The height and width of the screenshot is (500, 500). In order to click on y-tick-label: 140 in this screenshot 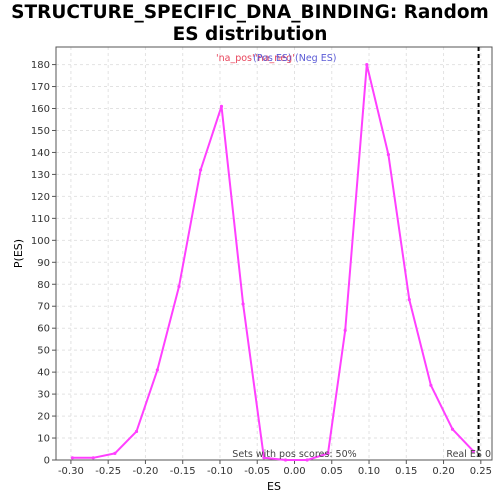, I will do `click(40, 153)`.